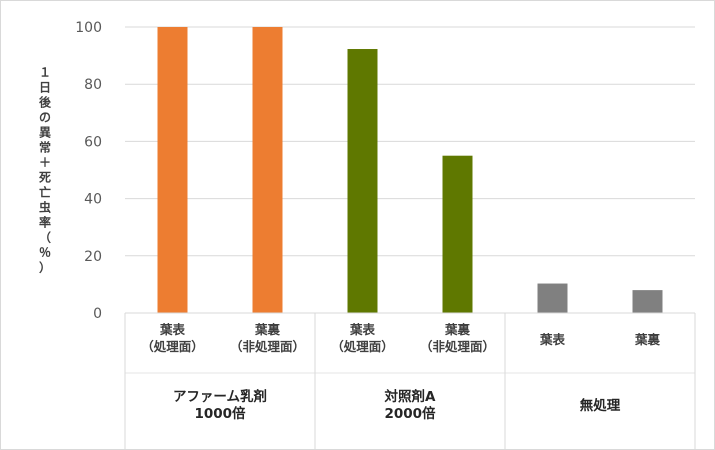 This screenshot has height=450, width=715. Describe the element at coordinates (410, 413) in the screenshot. I see `group-label-1-1: 2000倍` at that location.